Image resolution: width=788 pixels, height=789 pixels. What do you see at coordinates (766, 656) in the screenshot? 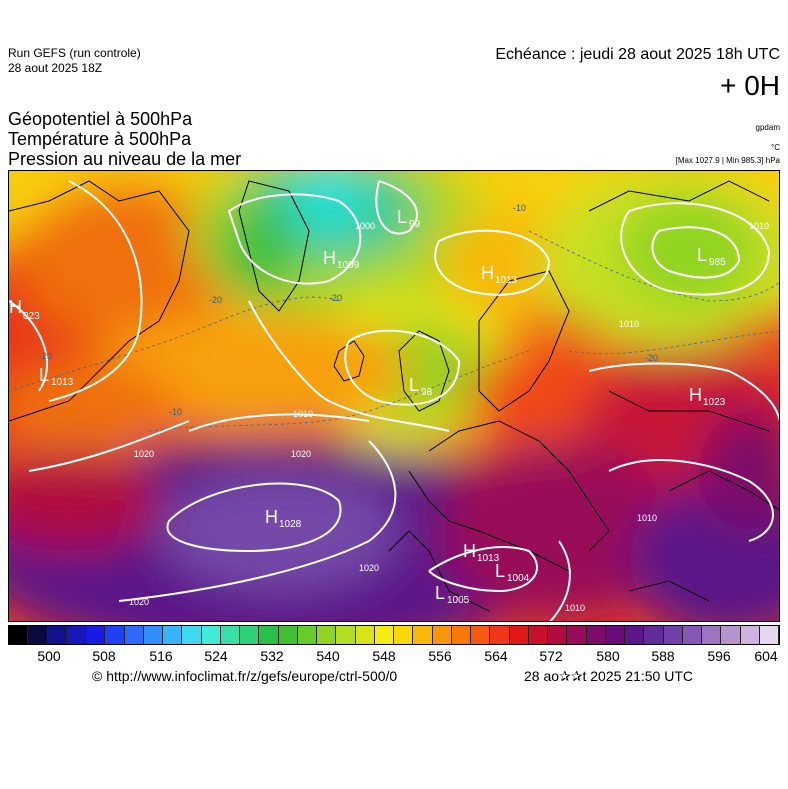
I see `colorbar-tick: 604` at bounding box center [766, 656].